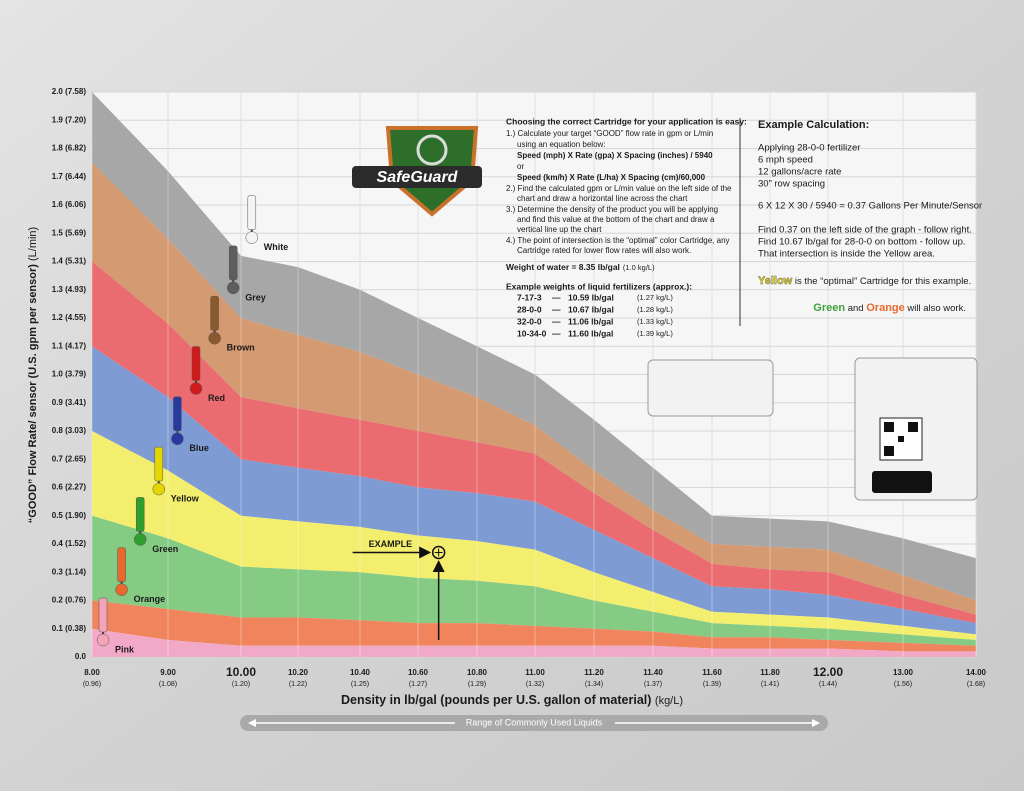 This screenshot has width=1024, height=796. What do you see at coordinates (535, 684) in the screenshot?
I see `x-tick-sublabel: (1.32)` at bounding box center [535, 684].